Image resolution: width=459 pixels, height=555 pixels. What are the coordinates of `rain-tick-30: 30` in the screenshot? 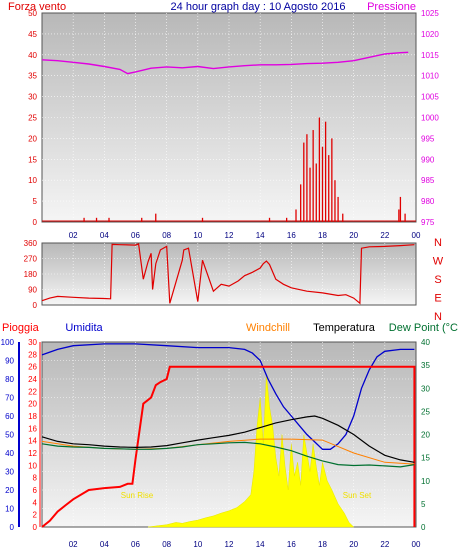 It's located at (32, 342).